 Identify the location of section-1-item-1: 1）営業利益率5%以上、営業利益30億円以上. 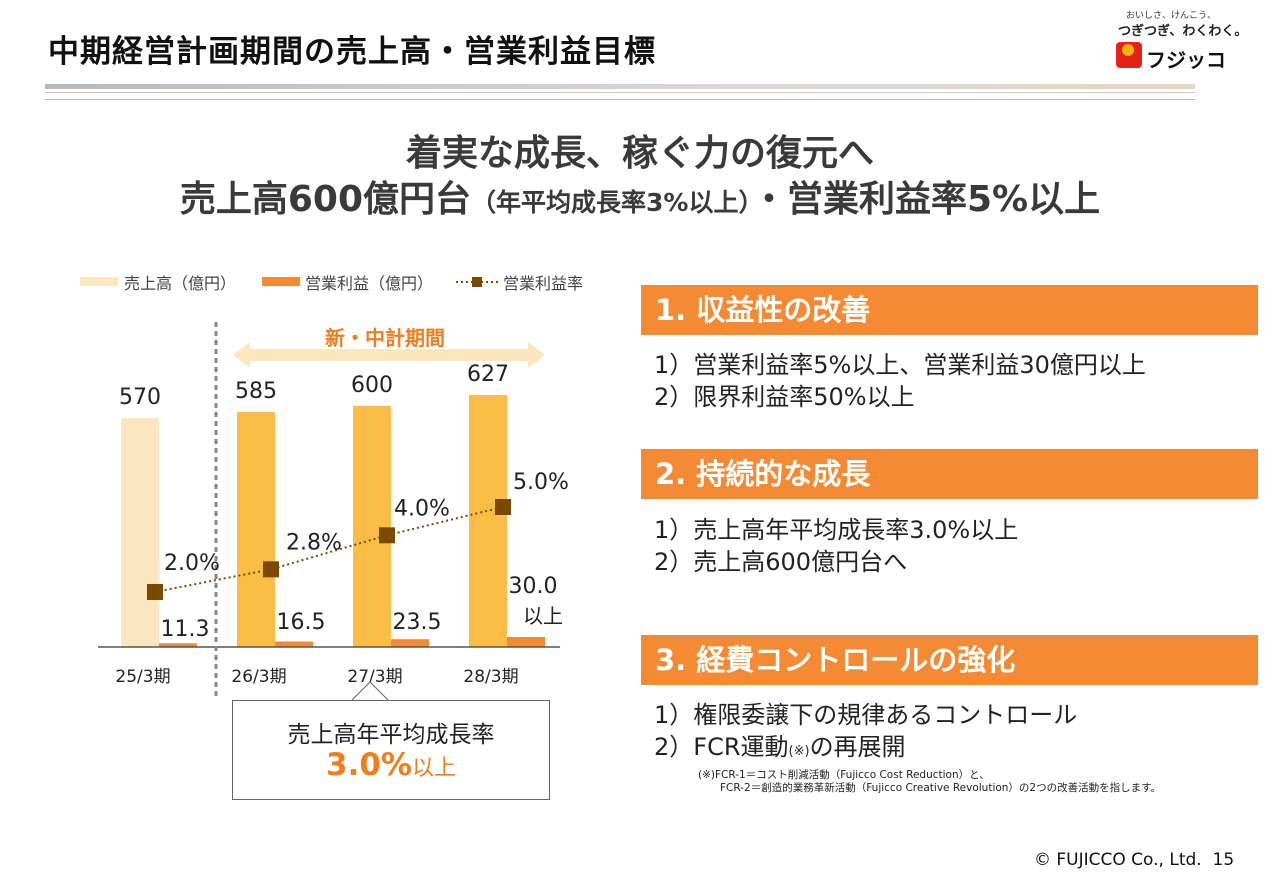
(900, 365).